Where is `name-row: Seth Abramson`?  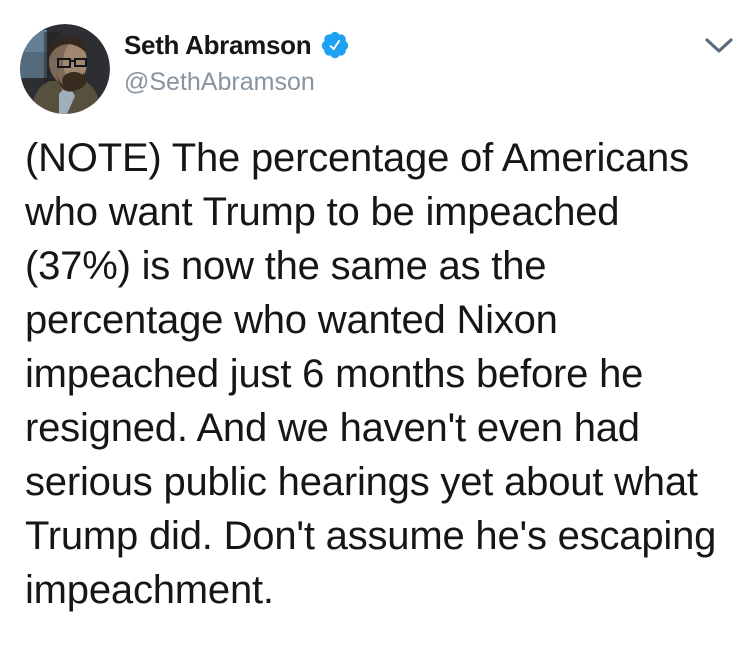 name-row: Seth Abramson is located at coordinates (237, 45).